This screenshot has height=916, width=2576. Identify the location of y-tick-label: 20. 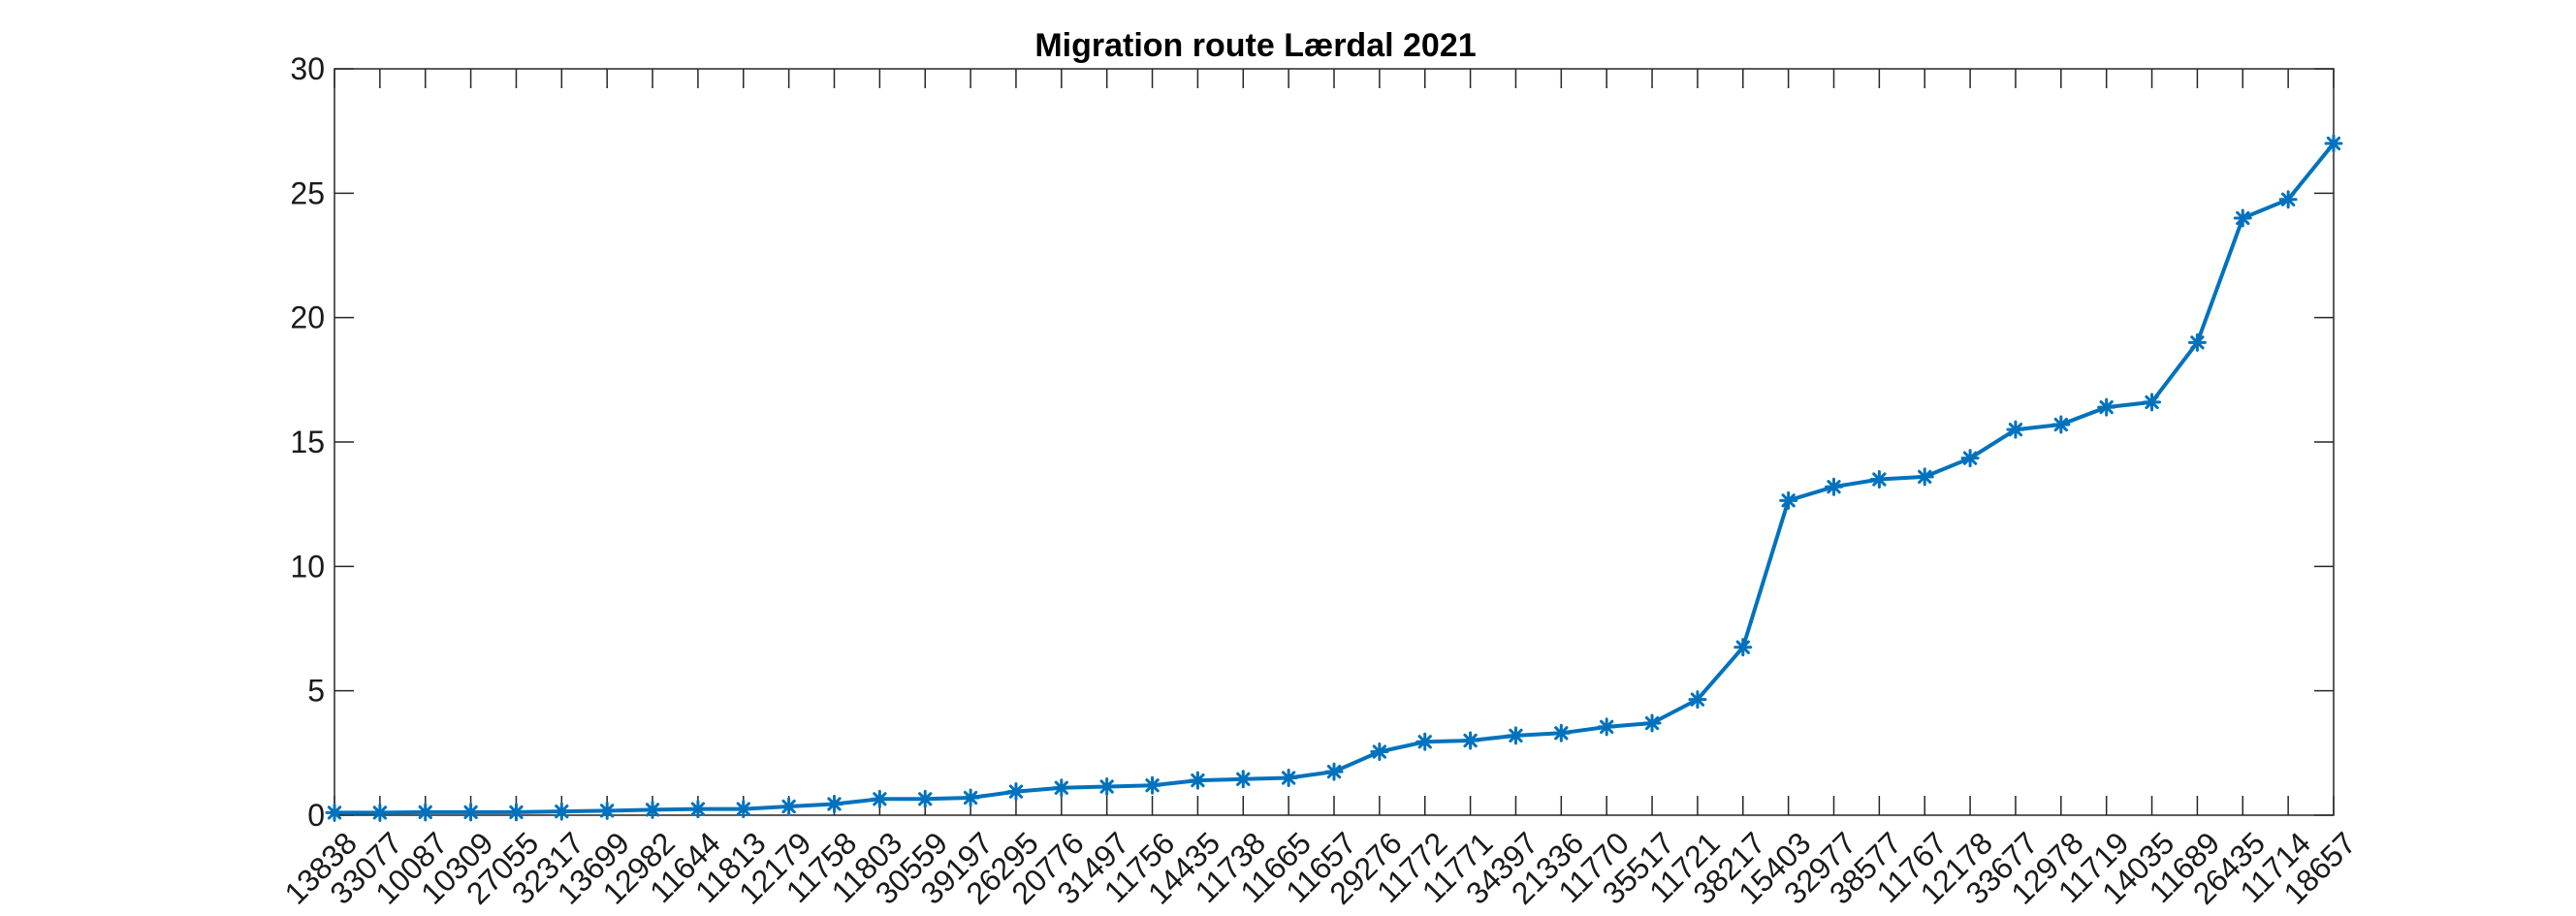
(308, 317).